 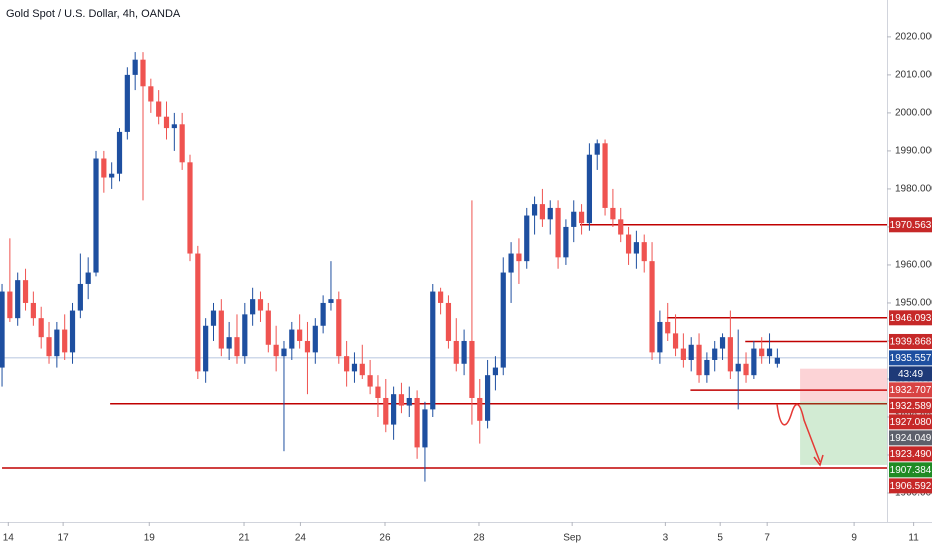 What do you see at coordinates (910, 374) in the screenshot?
I see `countdown-bg` at bounding box center [910, 374].